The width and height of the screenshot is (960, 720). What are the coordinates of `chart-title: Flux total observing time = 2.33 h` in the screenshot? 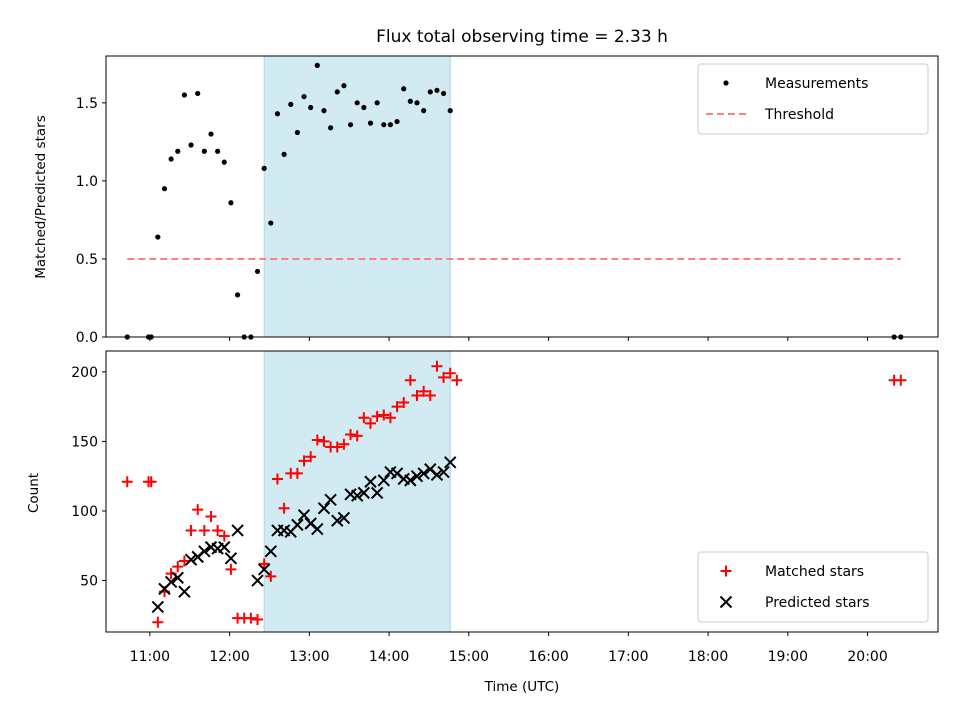 It's located at (522, 37).